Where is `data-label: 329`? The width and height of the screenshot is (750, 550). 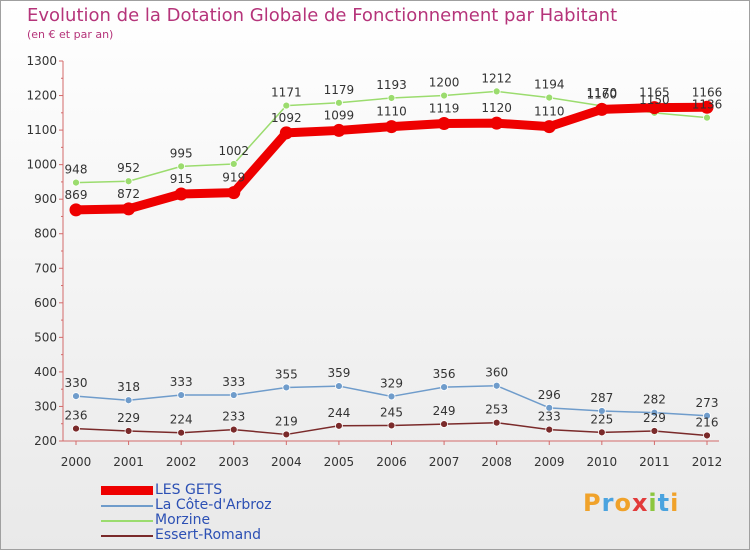 data-label: 329 is located at coordinates (391, 383).